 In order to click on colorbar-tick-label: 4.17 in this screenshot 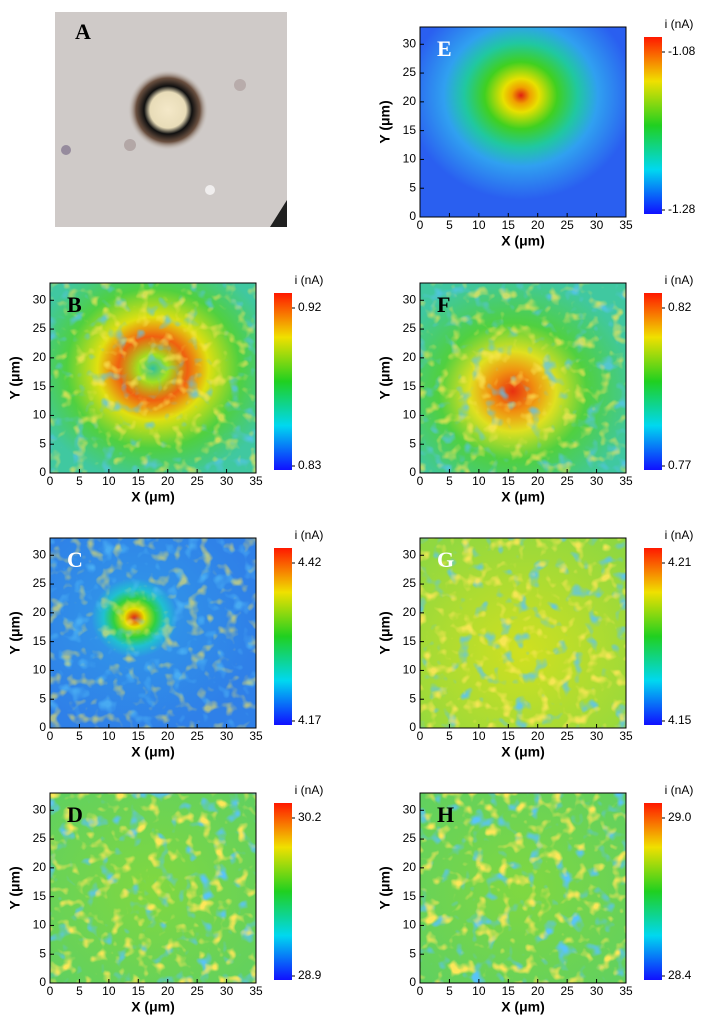, I will do `click(310, 720)`.